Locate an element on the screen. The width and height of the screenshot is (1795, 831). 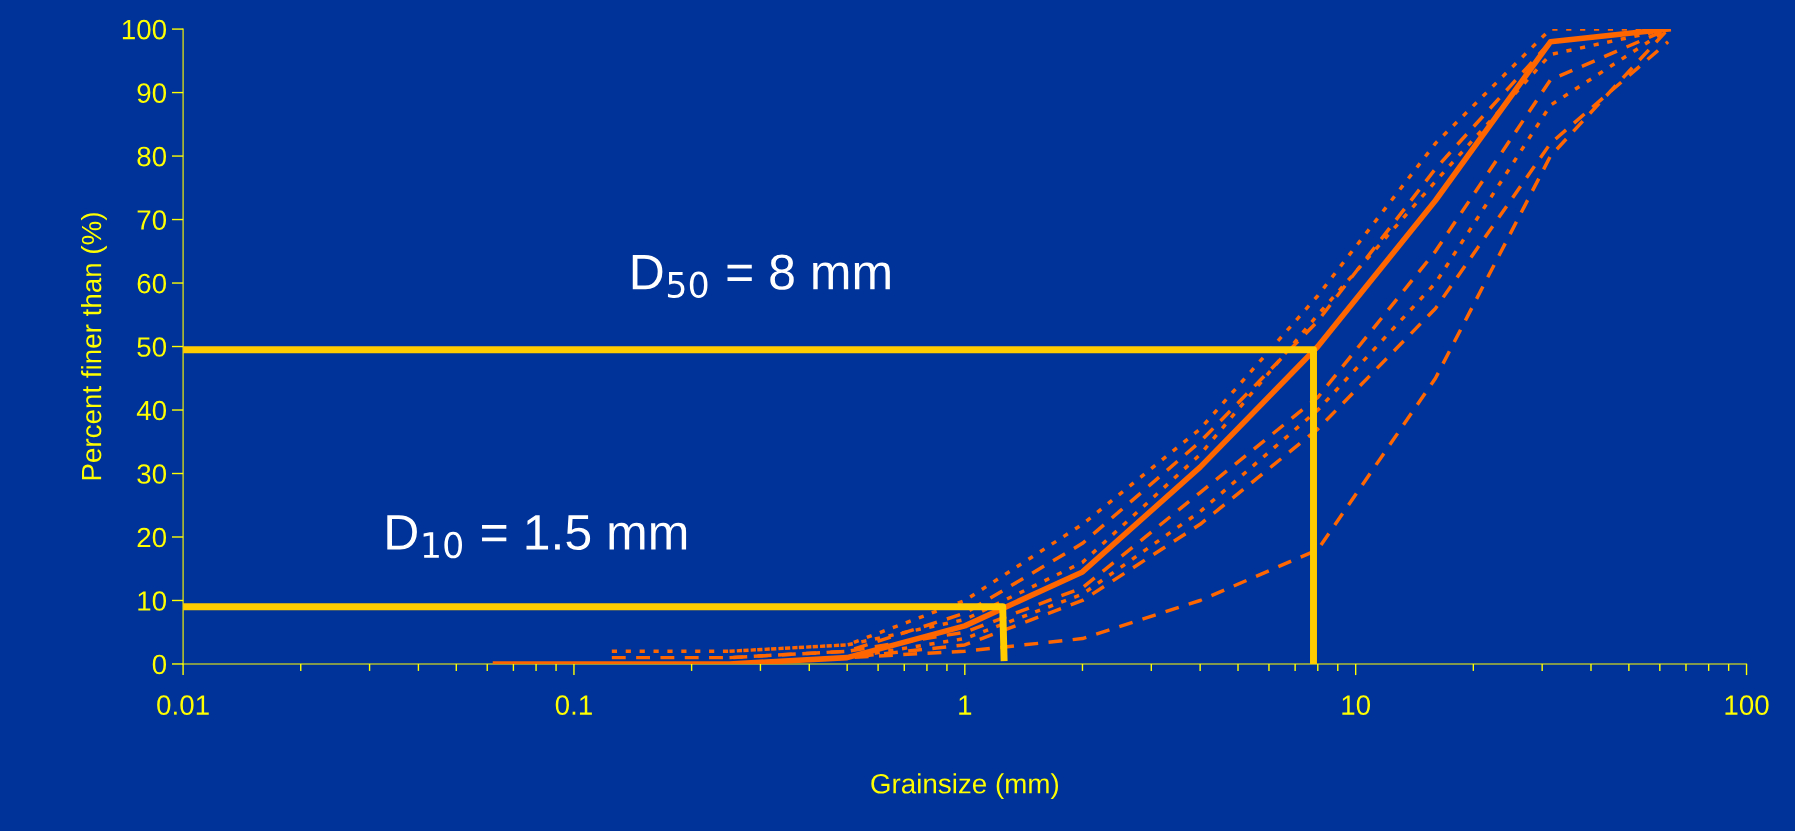
x-tick-label: 0.01 is located at coordinates (183, 705).